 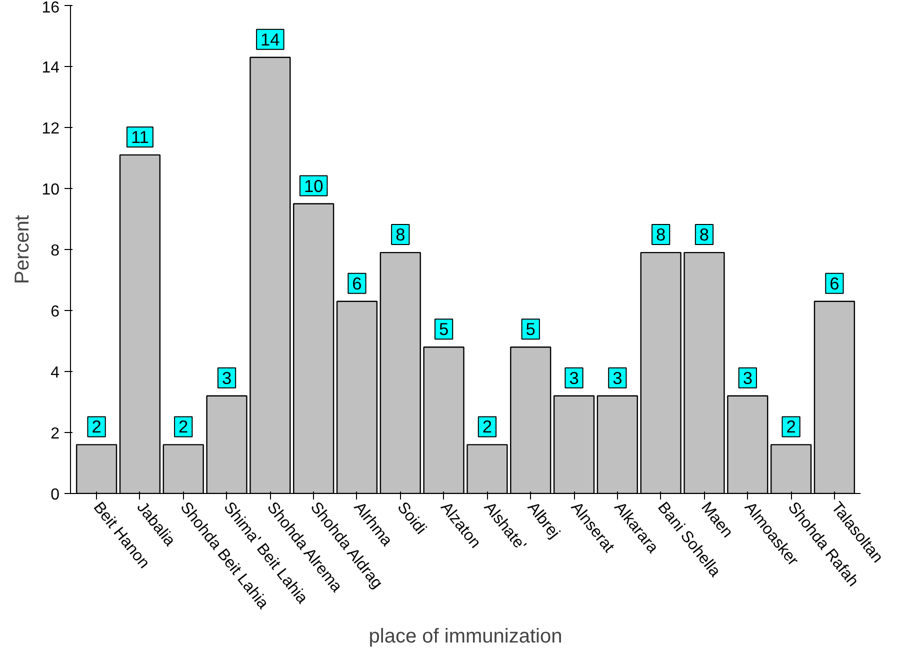 I want to click on x-axis-title: place of immunization, so click(x=465, y=637).